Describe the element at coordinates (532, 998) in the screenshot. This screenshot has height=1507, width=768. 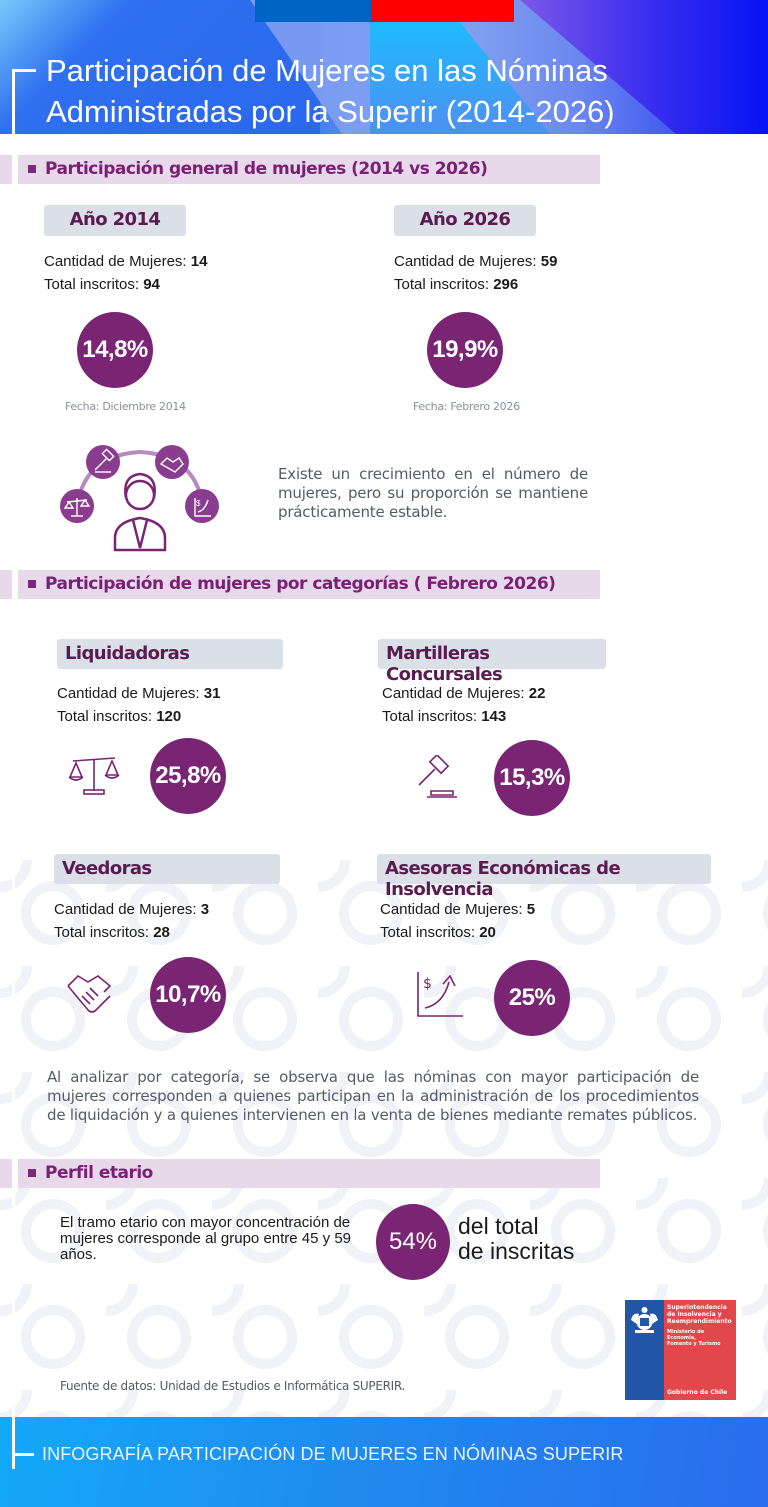
I see `percent-badge-asesoras: 25%` at that location.